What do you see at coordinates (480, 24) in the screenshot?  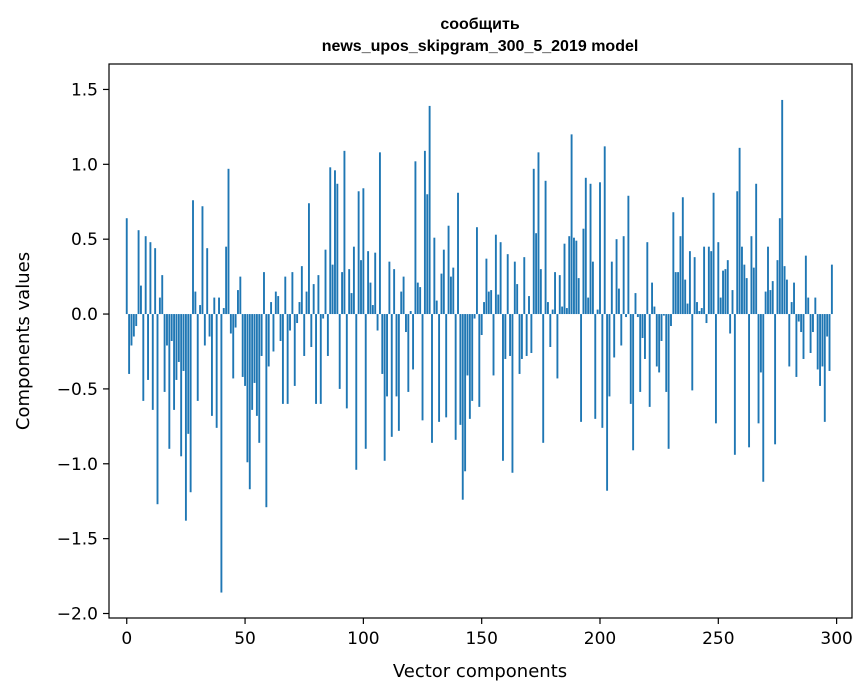 I see `chart-title-line-1: сообщить` at bounding box center [480, 24].